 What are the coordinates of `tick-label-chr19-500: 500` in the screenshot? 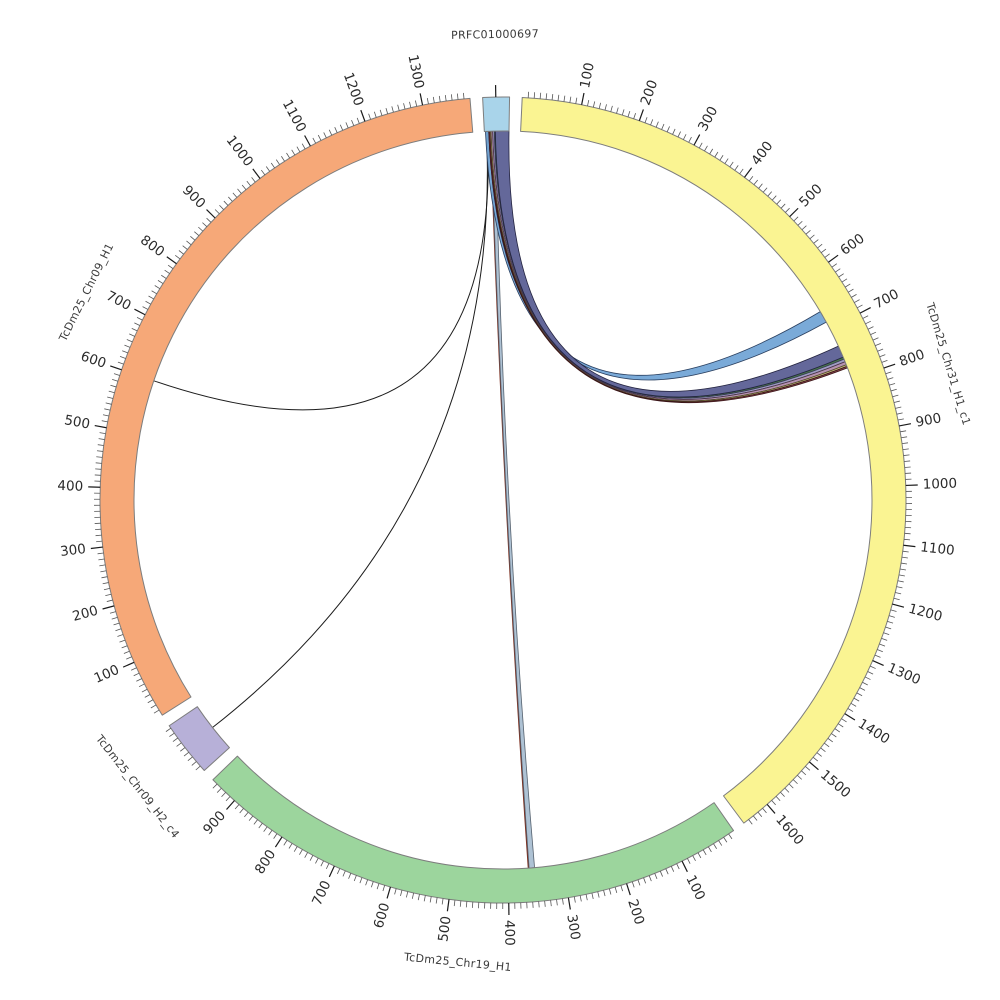 It's located at (444, 929).